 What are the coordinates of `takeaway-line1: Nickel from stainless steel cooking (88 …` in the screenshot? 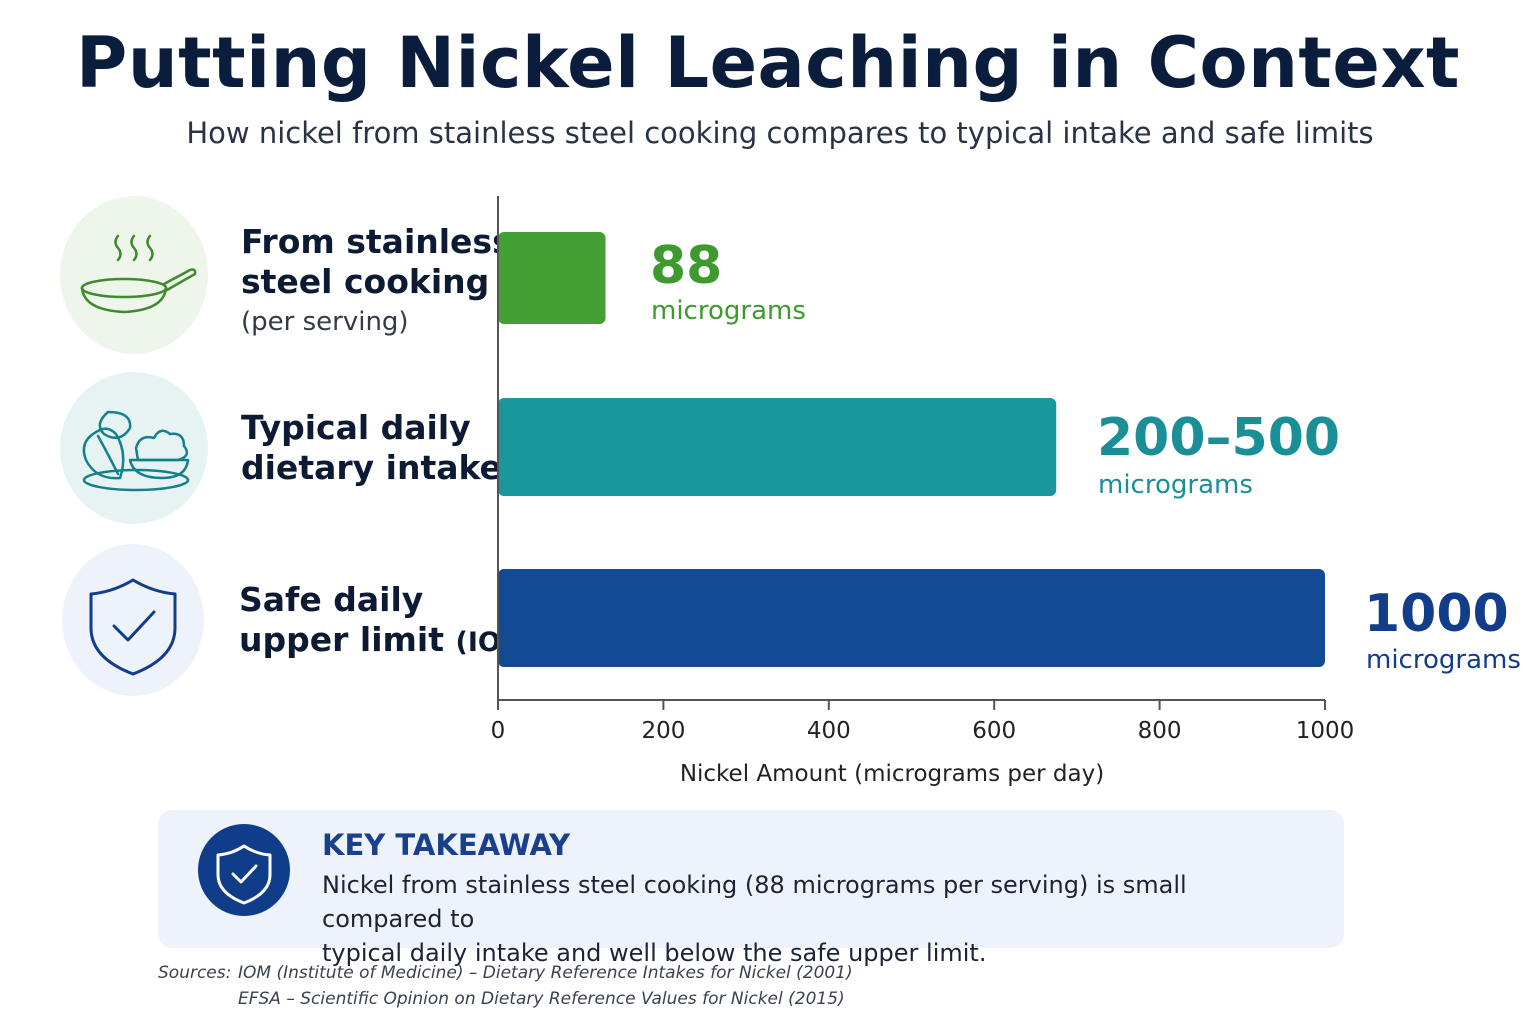 It's located at (754, 902).